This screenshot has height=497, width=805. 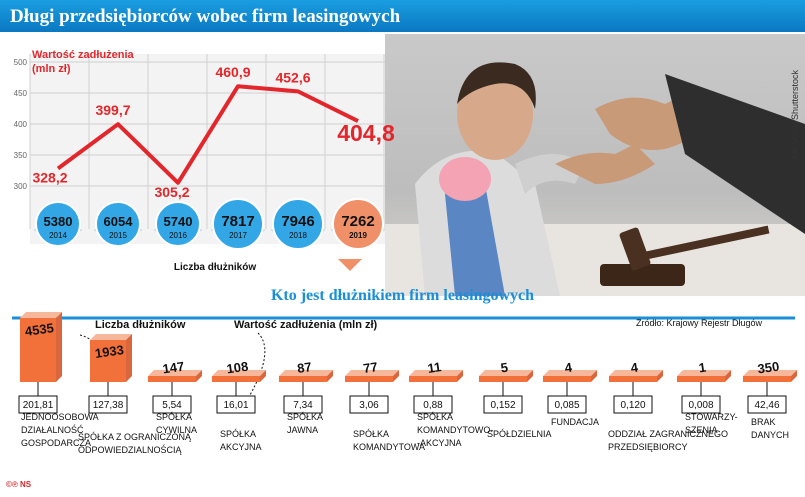 What do you see at coordinates (770, 435) in the screenshot?
I see `category-label: DANYCH` at bounding box center [770, 435].